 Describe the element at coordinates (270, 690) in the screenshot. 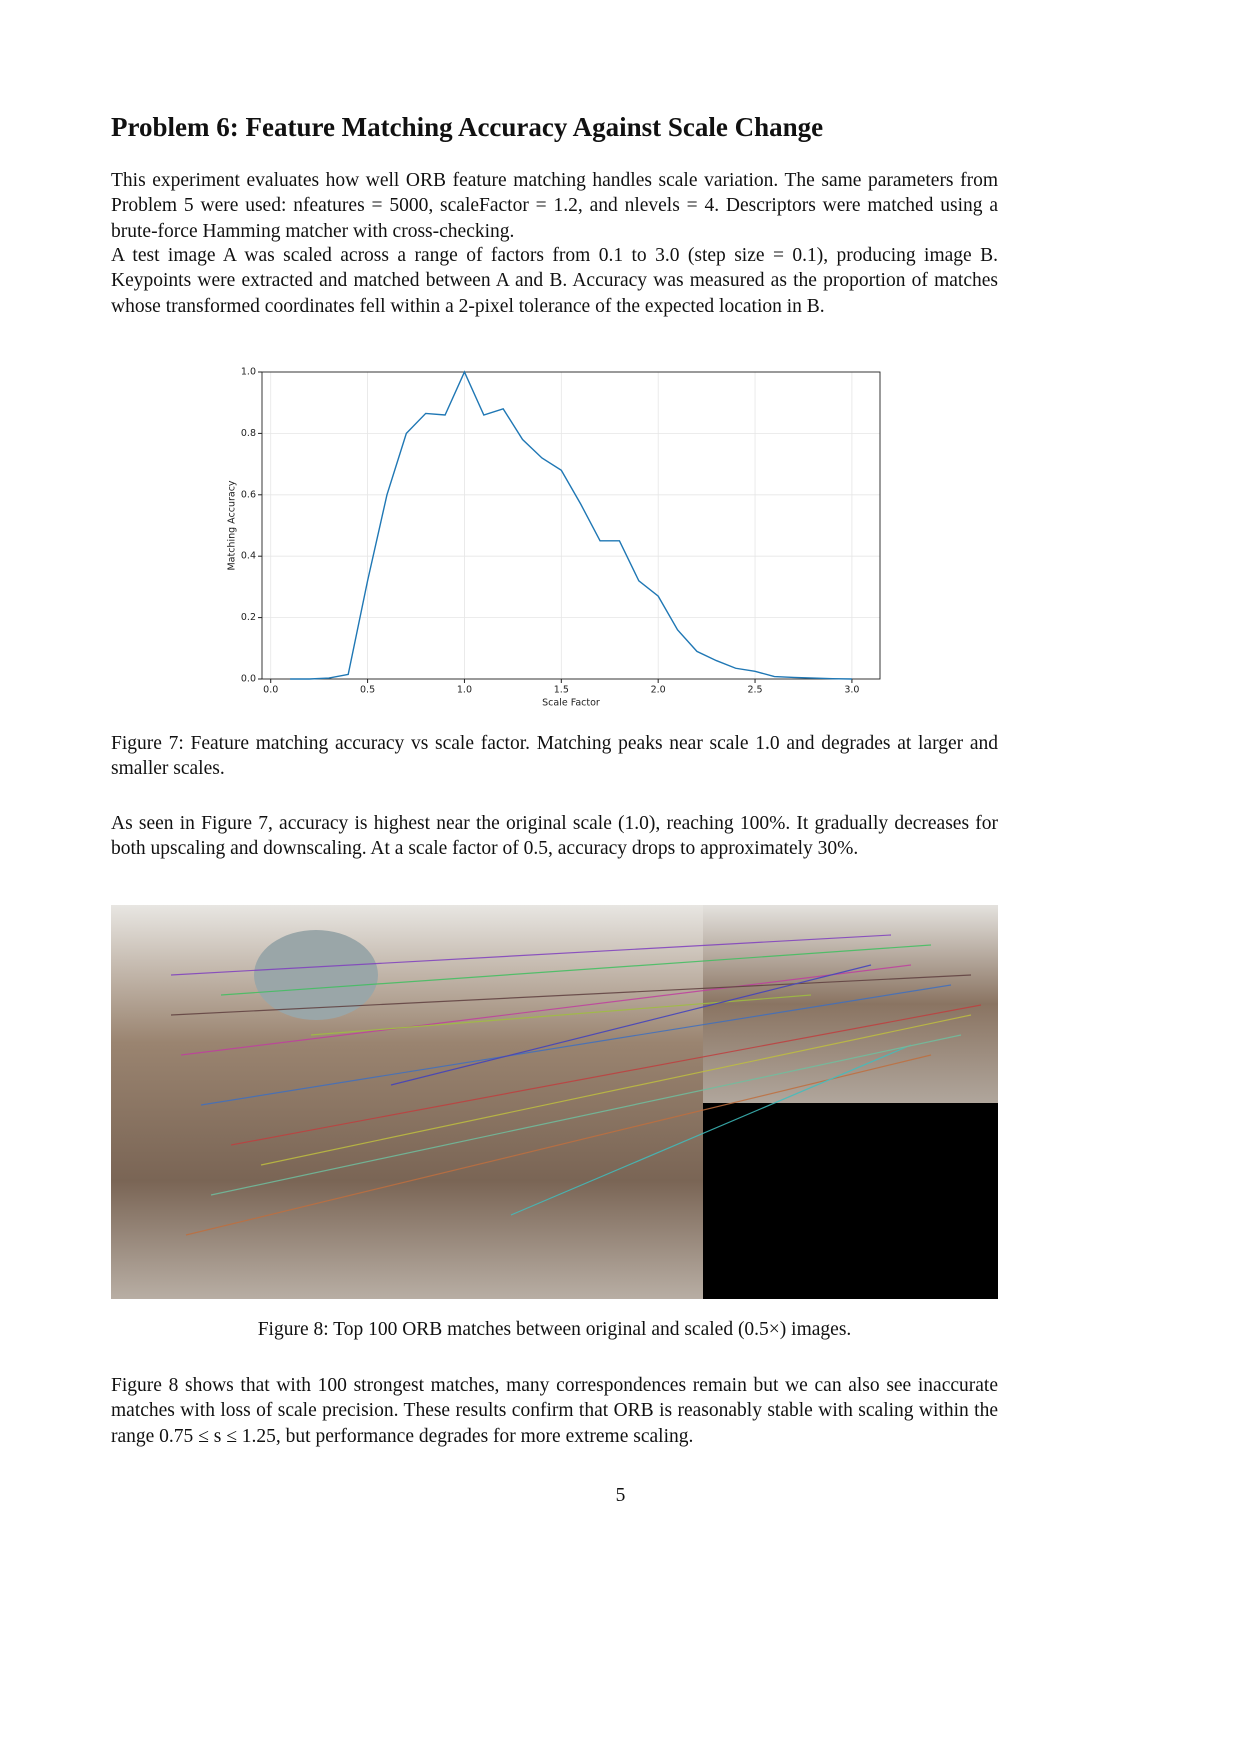

I see `x-tick-label: 0.0` at that location.